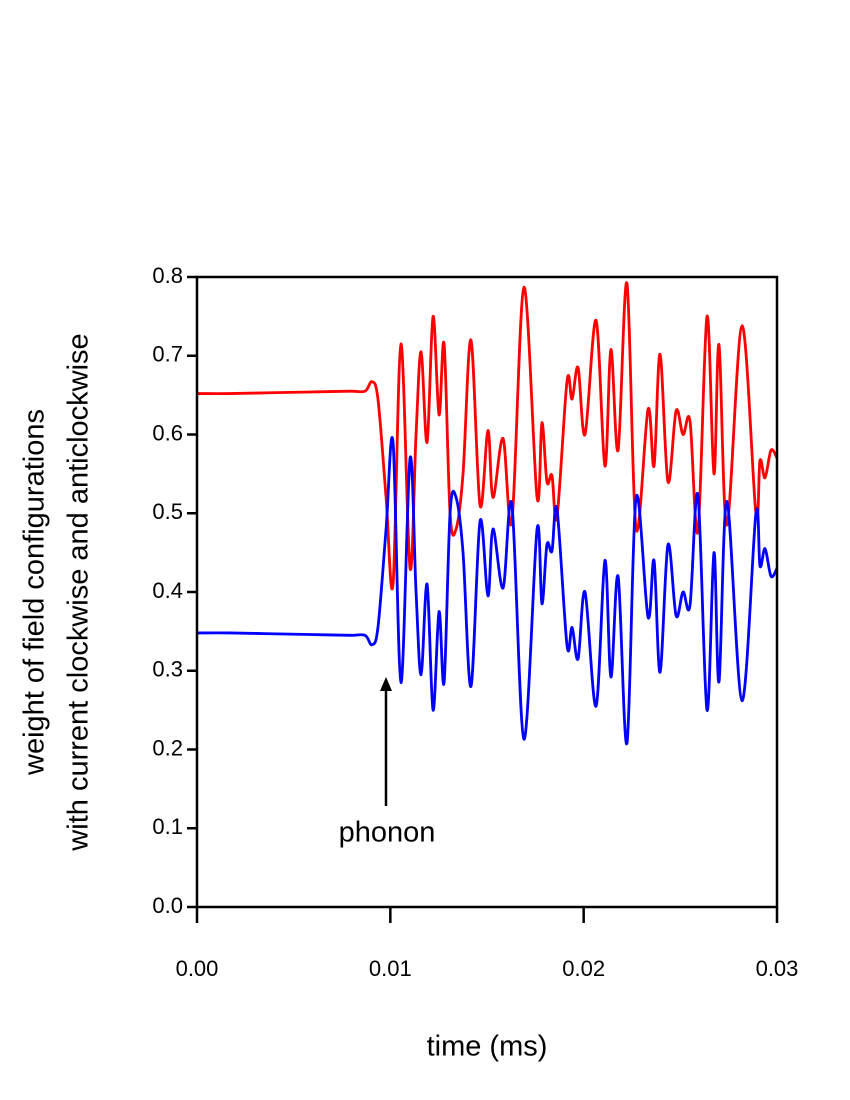 The width and height of the screenshot is (850, 1100). Describe the element at coordinates (167, 826) in the screenshot. I see `y-tick-label: 0.1` at that location.